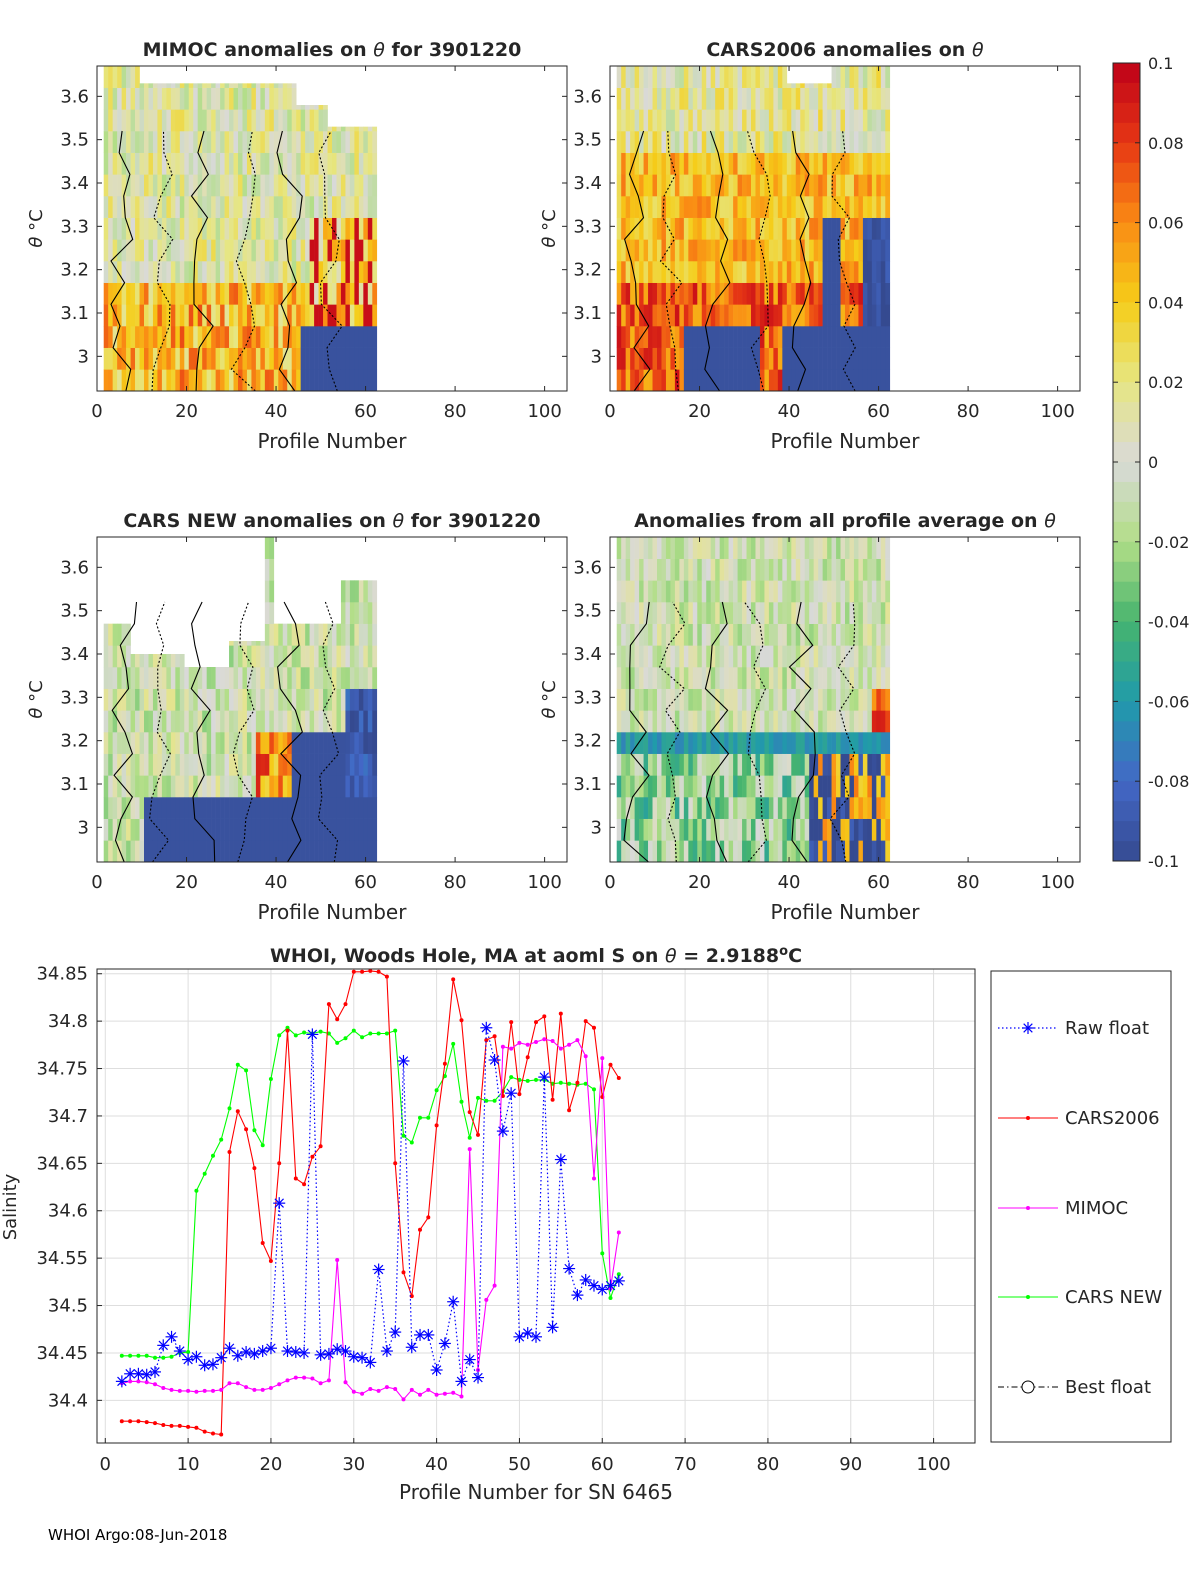 The height and width of the screenshot is (1575, 1200). What do you see at coordinates (1126, 711) in the screenshot?
I see `colorbar-segment` at bounding box center [1126, 711].